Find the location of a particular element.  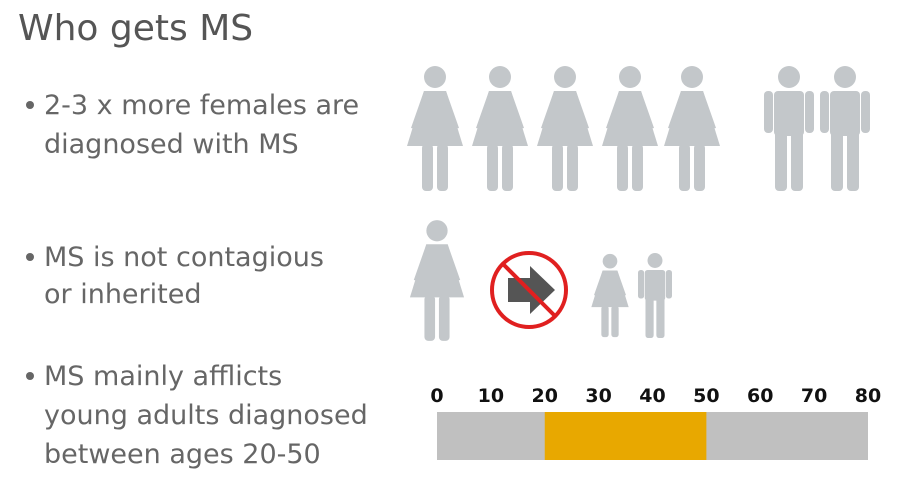

bullet-line: young adults diagnosed is located at coordinates (206, 415).